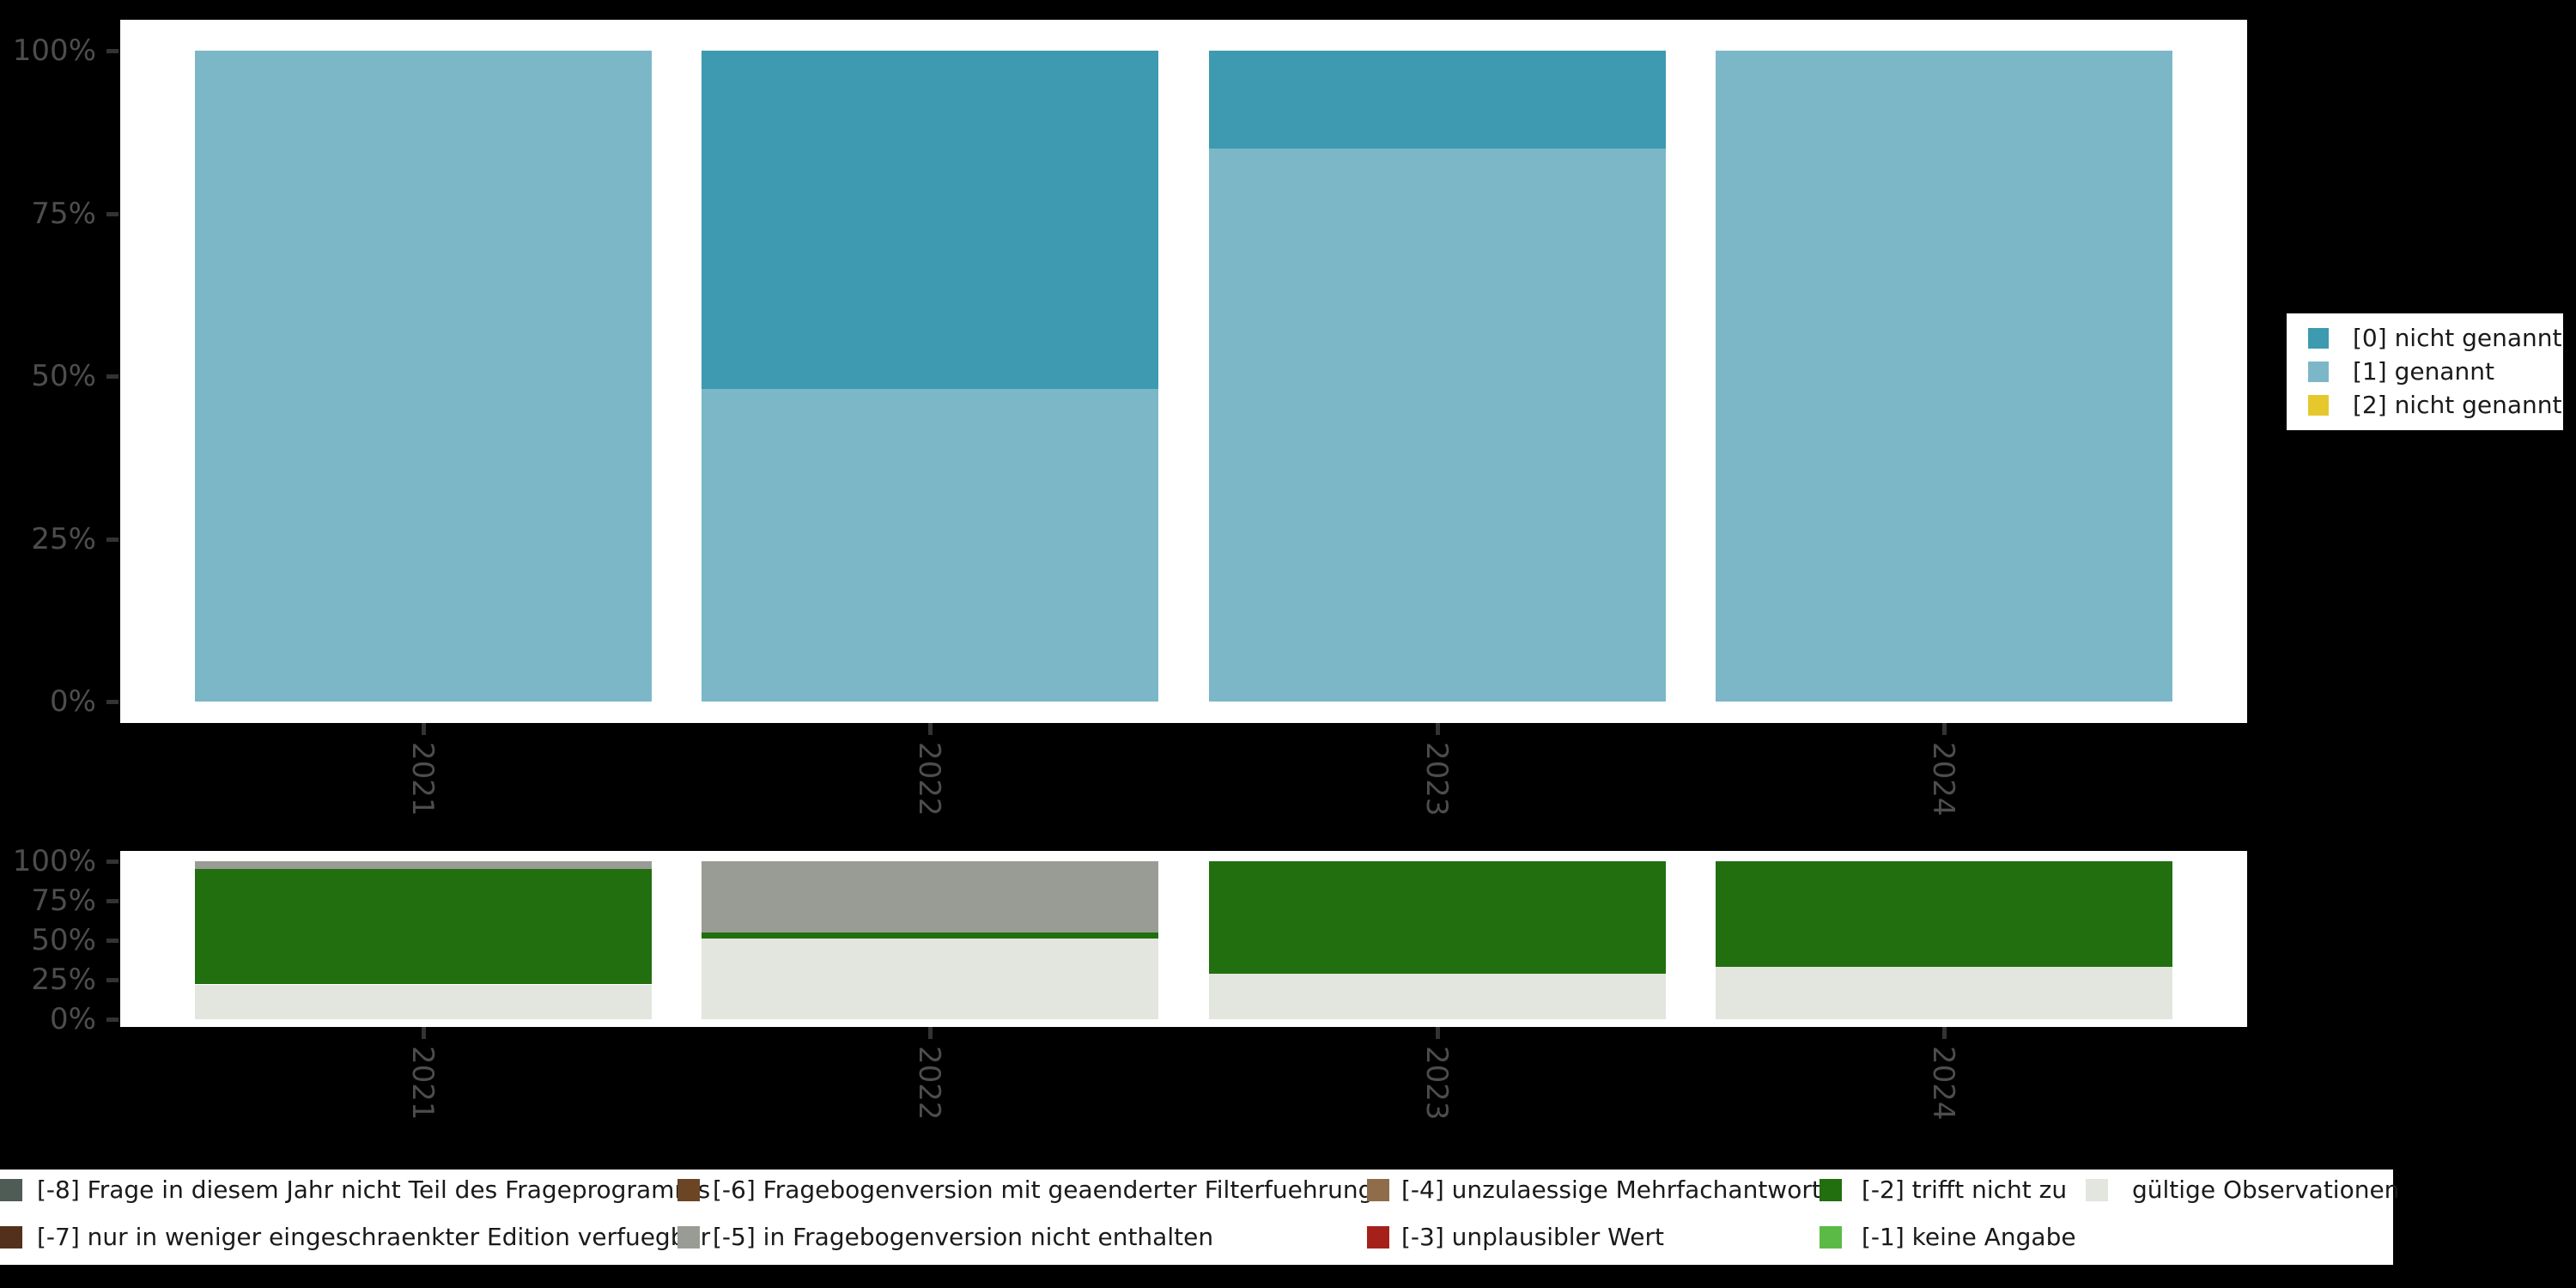 The height and width of the screenshot is (1288, 2576). Describe the element at coordinates (1437, 918) in the screenshot. I see `bar-segment-2023-m2` at that location.